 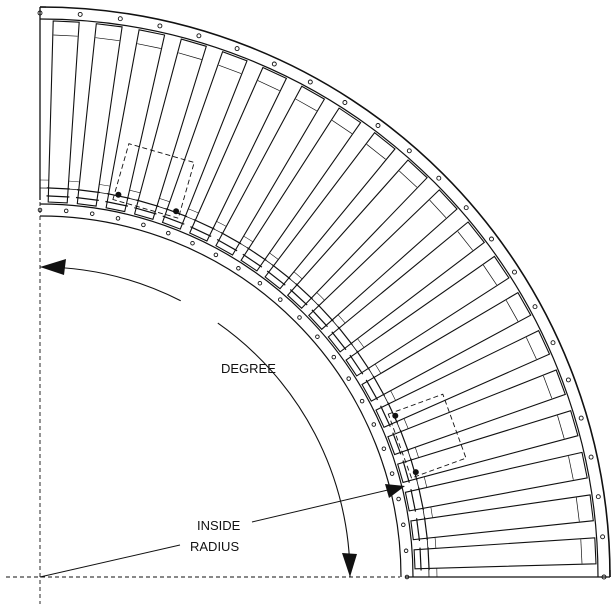 What do you see at coordinates (219, 525) in the screenshot?
I see `inside-radius-label-line1: INSIDE` at bounding box center [219, 525].